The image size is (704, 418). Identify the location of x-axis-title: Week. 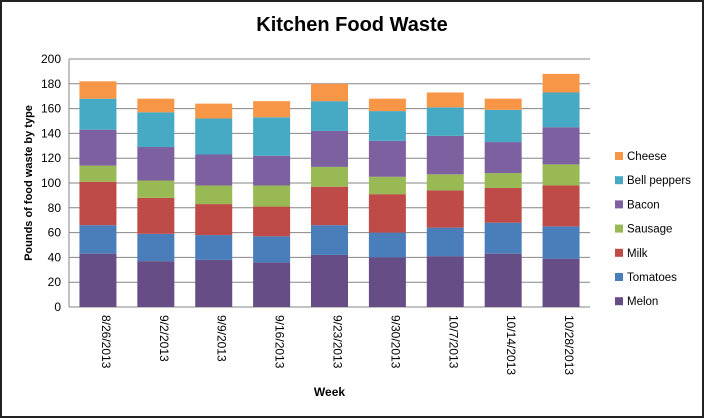
(329, 392).